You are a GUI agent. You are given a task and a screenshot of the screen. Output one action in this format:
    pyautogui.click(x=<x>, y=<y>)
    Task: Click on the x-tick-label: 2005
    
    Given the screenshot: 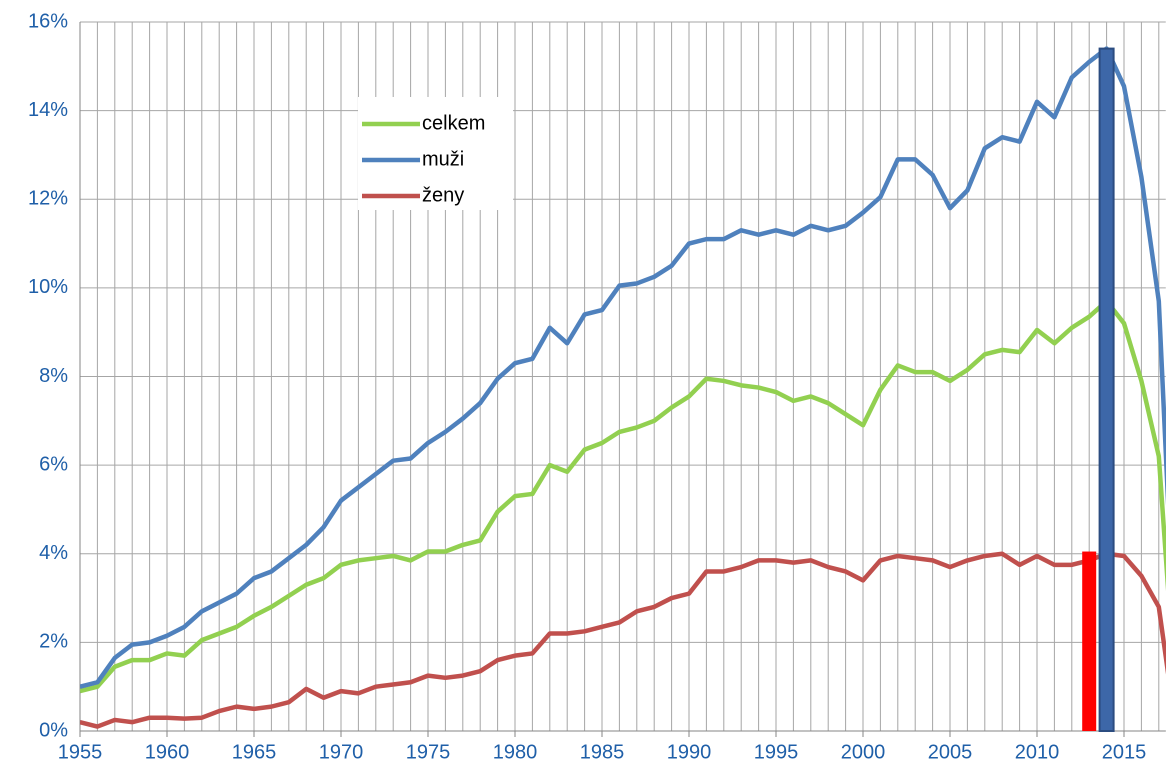 What is the action you would take?
    pyautogui.click(x=950, y=752)
    